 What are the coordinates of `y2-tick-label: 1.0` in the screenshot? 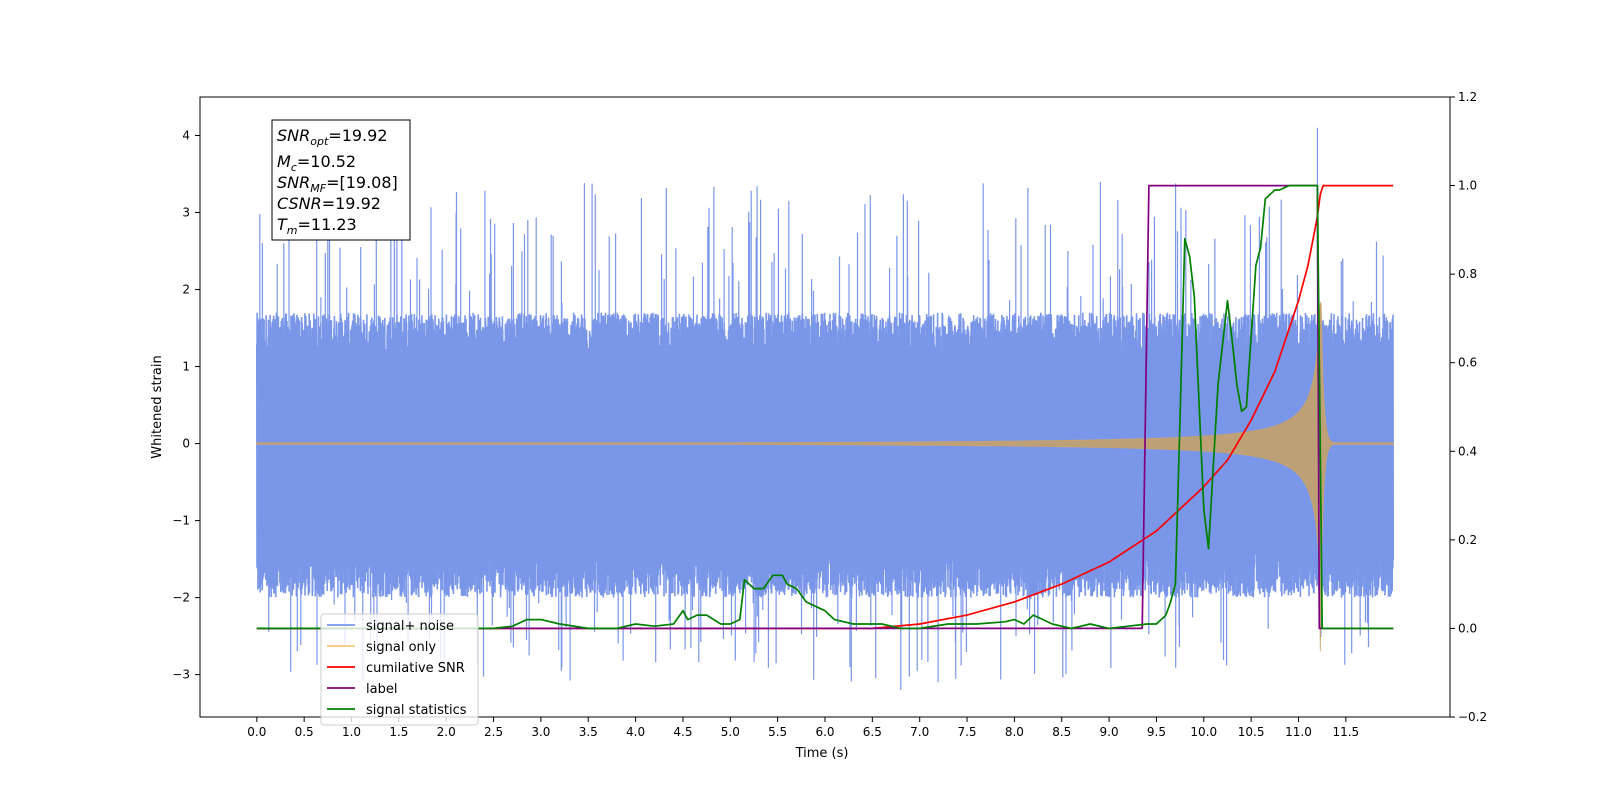 It's located at (1467, 186).